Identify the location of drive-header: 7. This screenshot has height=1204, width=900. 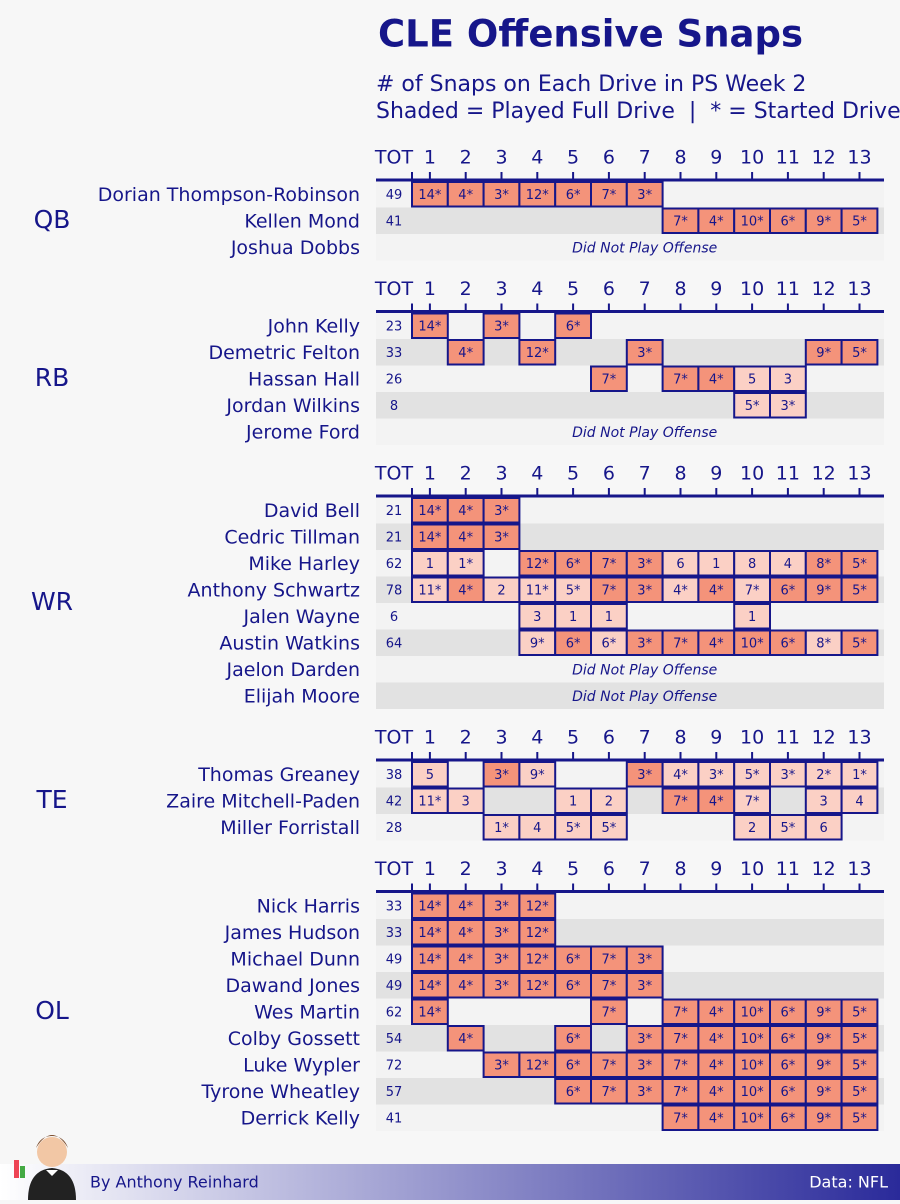
(645, 158).